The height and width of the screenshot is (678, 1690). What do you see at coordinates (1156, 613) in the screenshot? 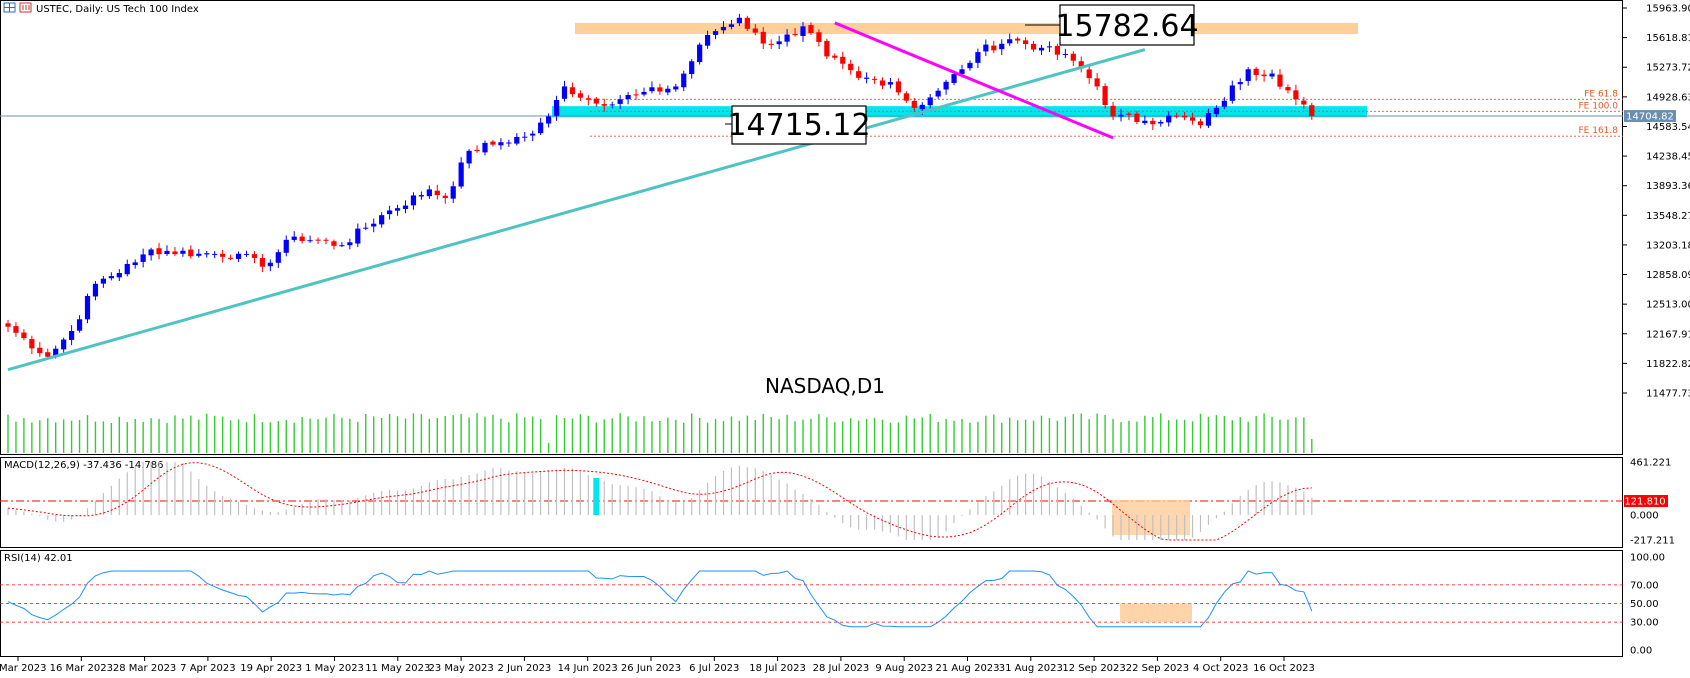
I see `rsi-highlight-box` at bounding box center [1156, 613].